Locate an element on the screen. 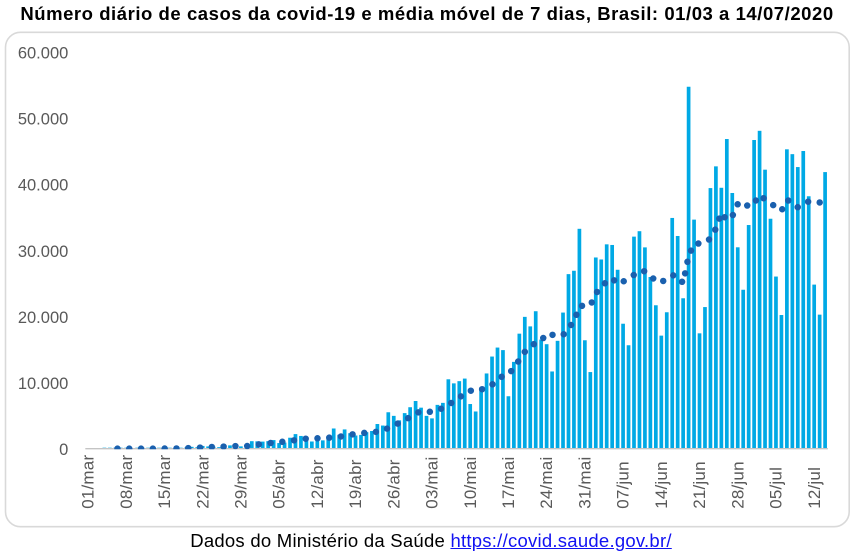 The height and width of the screenshot is (558, 854). svg-text: 26/abr is located at coordinates (393, 484).